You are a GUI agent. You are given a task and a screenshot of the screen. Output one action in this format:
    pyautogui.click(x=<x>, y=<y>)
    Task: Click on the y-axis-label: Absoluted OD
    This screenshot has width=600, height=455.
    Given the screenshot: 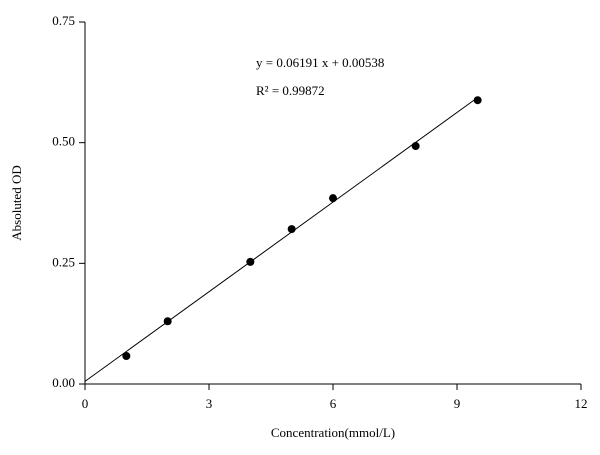 What is the action you would take?
    pyautogui.click(x=16, y=202)
    